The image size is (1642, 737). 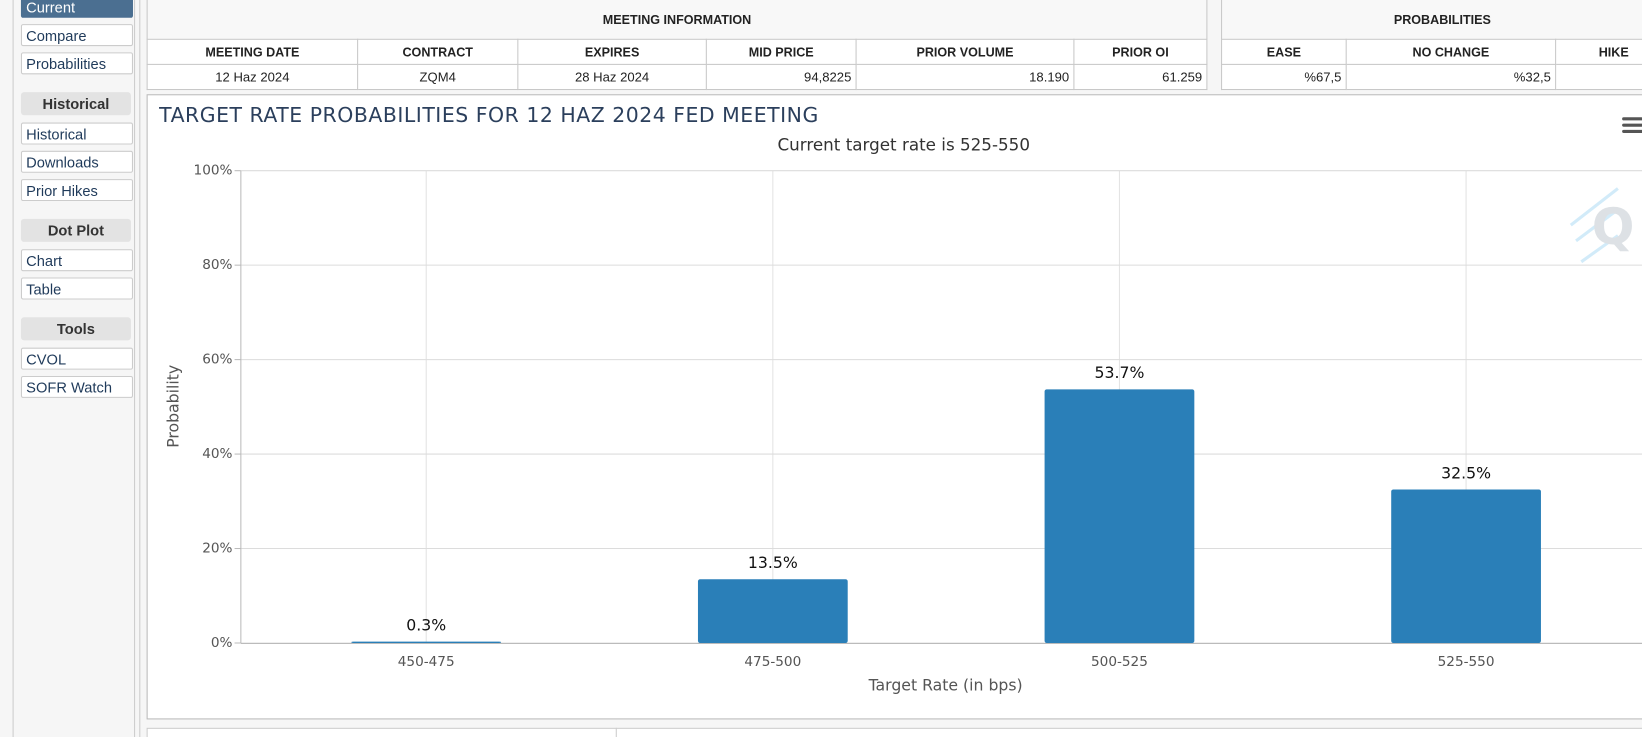 What do you see at coordinates (75, 104) in the screenshot?
I see `sidebar-heading: Historical` at bounding box center [75, 104].